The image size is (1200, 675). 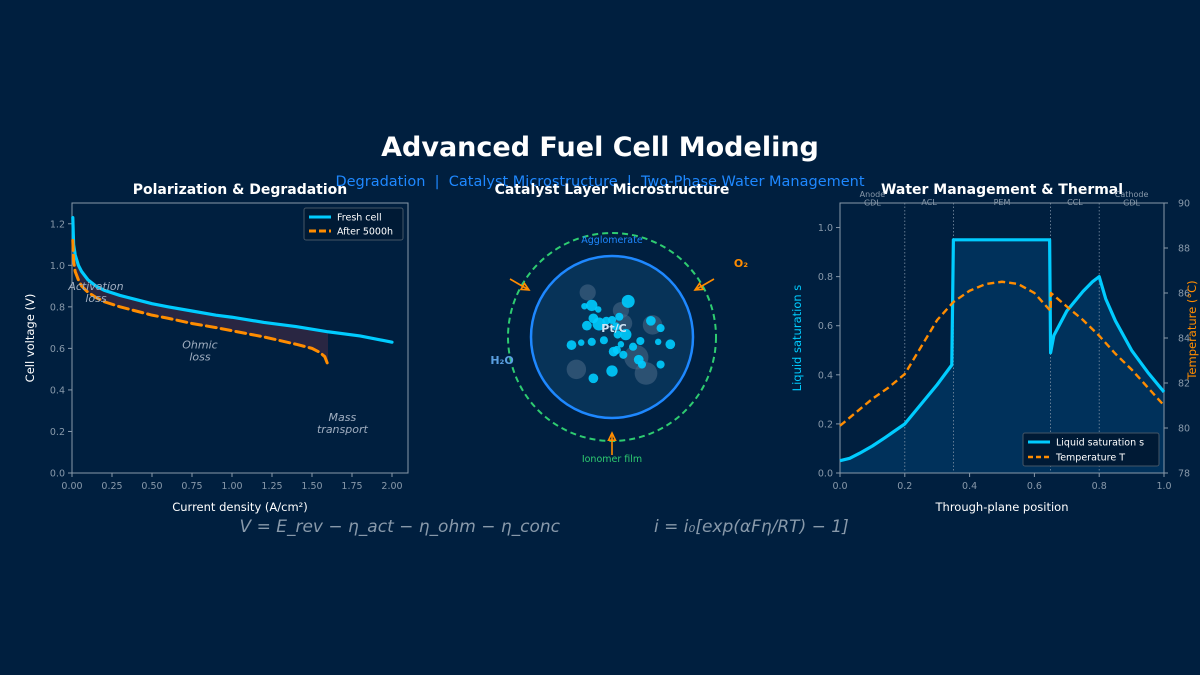 I want to click on y2-tick-label: 86, so click(x=1184, y=294).